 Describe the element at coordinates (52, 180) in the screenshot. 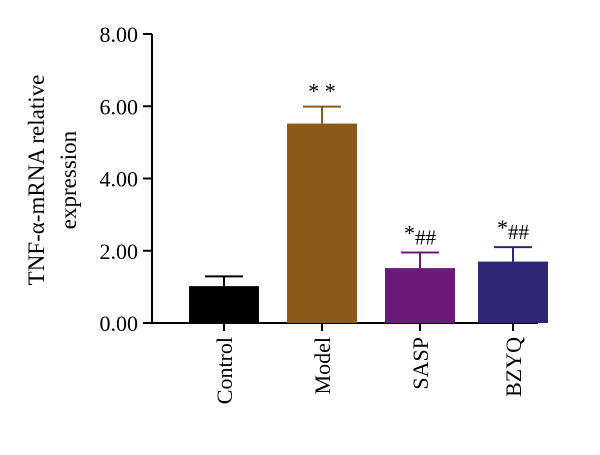

I see `y-axis-label-group: TNF-α-mRNA relative expression` at that location.